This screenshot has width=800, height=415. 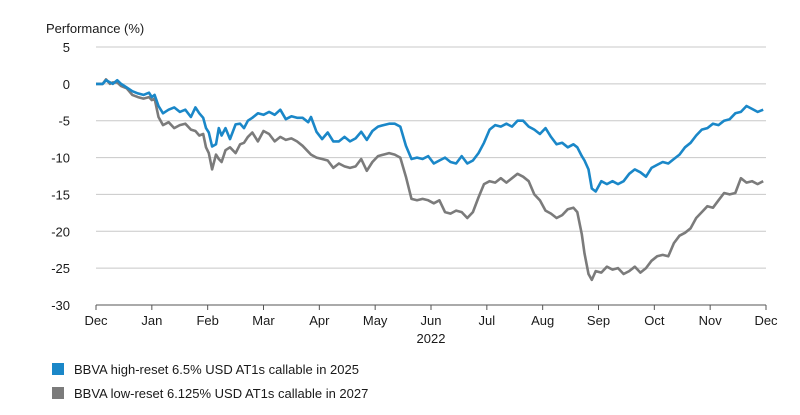 What do you see at coordinates (60, 231) in the screenshot?
I see `y-tick-label: -20` at bounding box center [60, 231].